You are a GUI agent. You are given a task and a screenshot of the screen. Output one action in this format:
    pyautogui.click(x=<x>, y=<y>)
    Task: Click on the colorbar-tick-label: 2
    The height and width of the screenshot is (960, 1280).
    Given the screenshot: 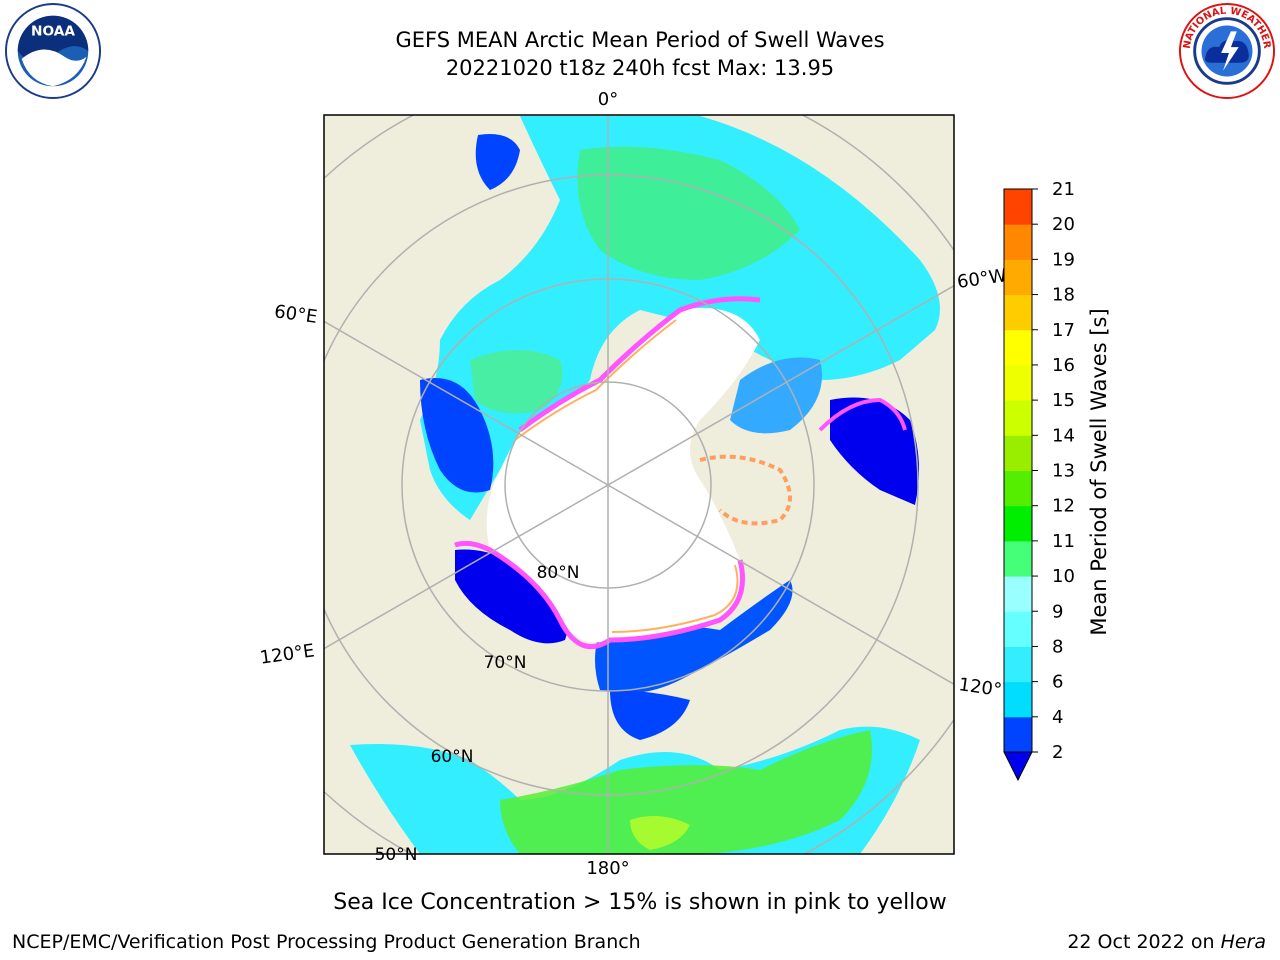 What is the action you would take?
    pyautogui.click(x=1057, y=752)
    